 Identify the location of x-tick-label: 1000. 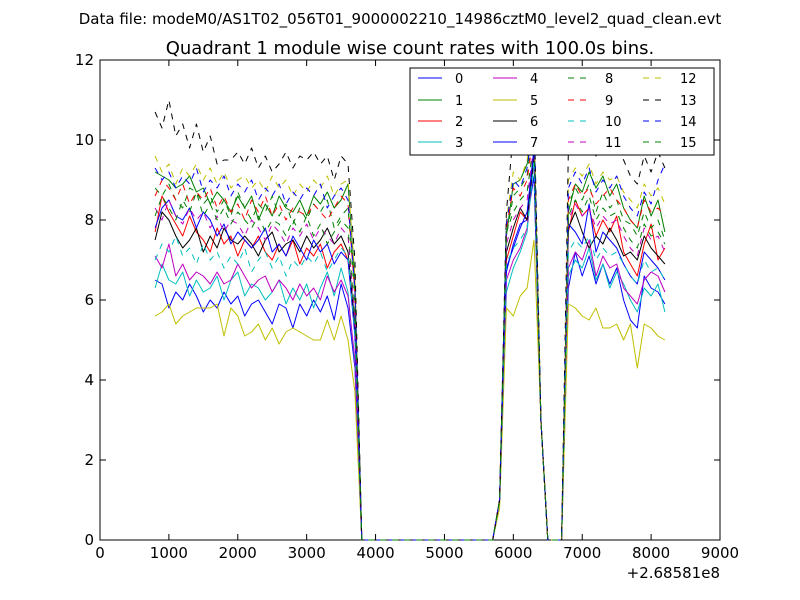
(169, 553).